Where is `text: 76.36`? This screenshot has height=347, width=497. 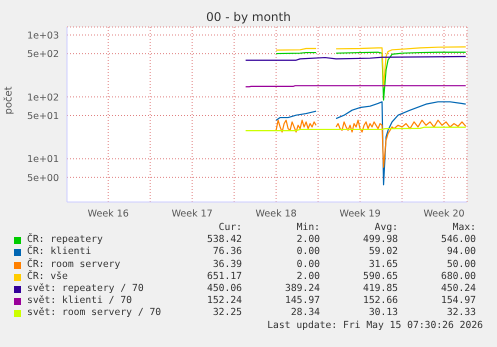
text: 76.36 is located at coordinates (227, 252).